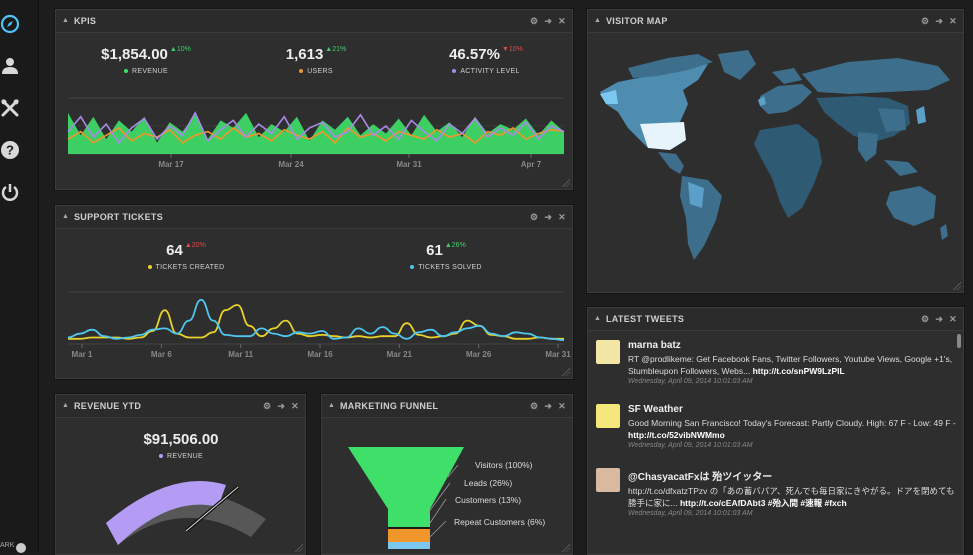 The image size is (973, 555). What do you see at coordinates (240, 354) in the screenshot?
I see `x-tick-label: Mar 11` at bounding box center [240, 354].